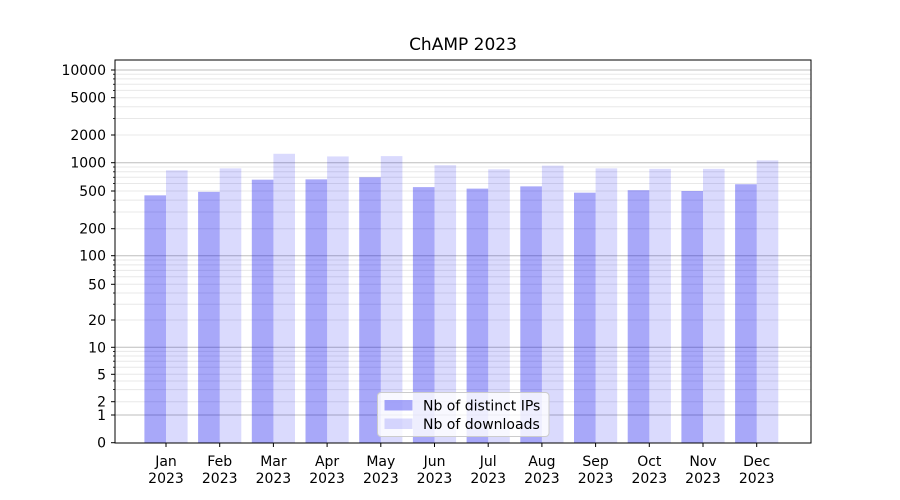 This screenshot has width=900, height=500. Describe the element at coordinates (97, 321) in the screenshot. I see `y-tick-label-20: 20` at that location.